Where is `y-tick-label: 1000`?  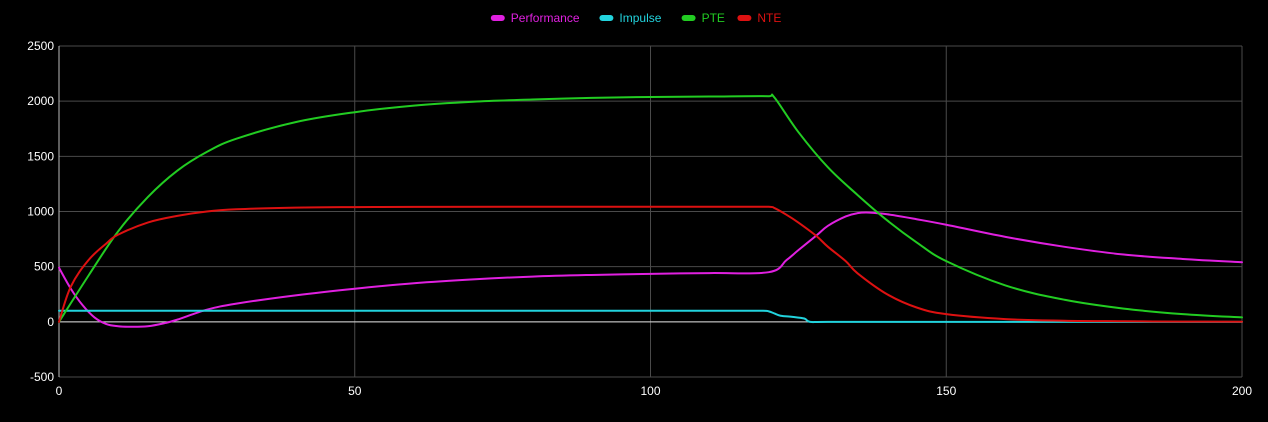
y-tick-label: 1000 is located at coordinates (40, 212).